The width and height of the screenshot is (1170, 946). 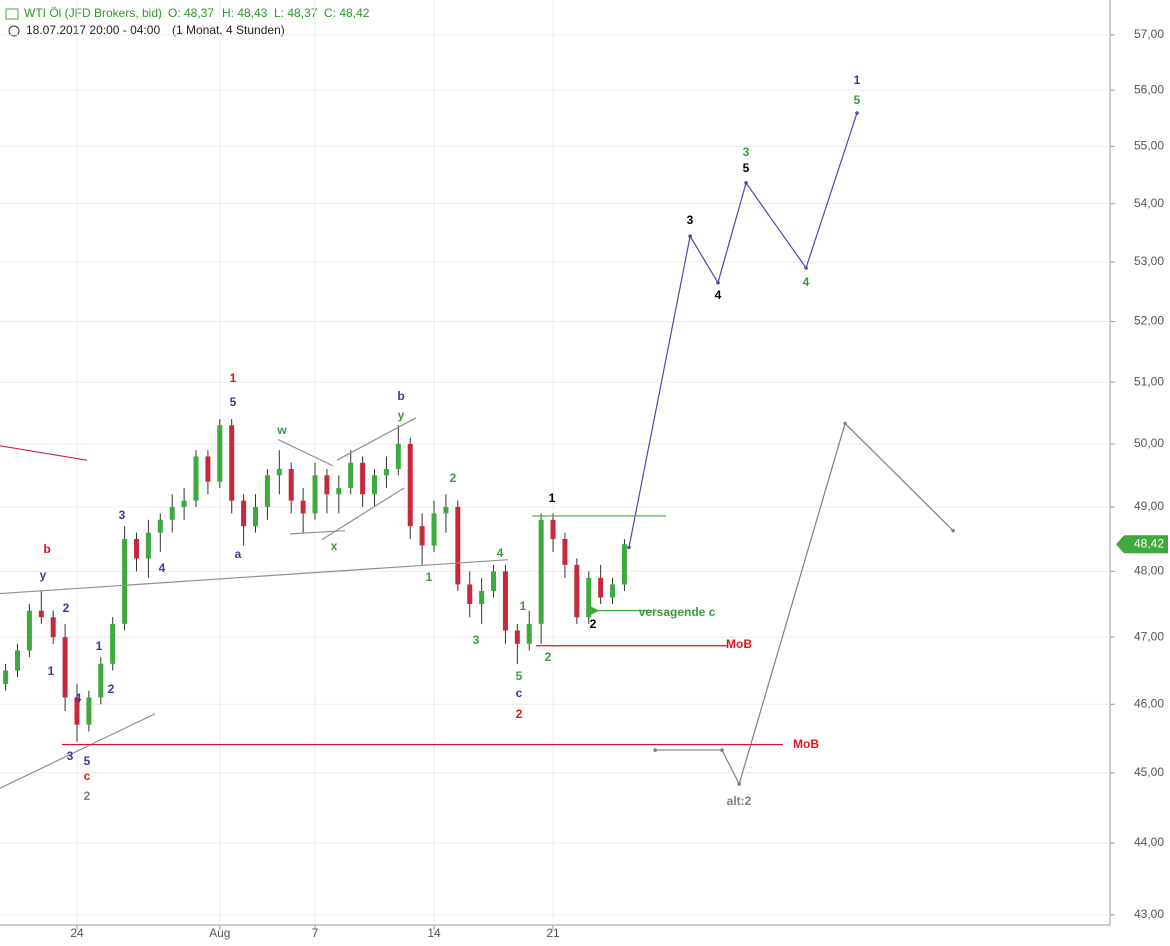 What do you see at coordinates (1149, 261) in the screenshot?
I see `y-tick-label: 53,00` at bounding box center [1149, 261].